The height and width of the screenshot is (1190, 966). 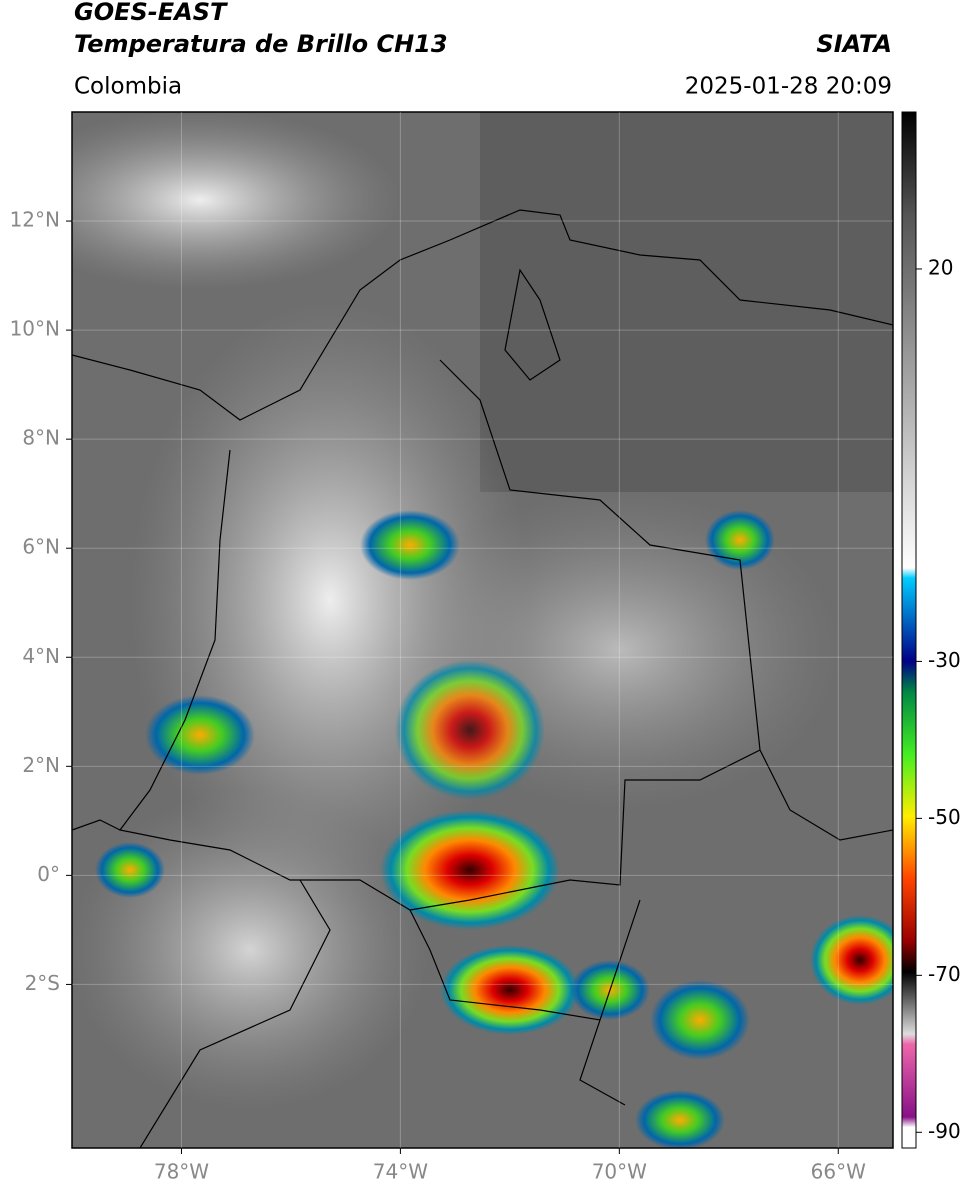 What do you see at coordinates (944, 974) in the screenshot?
I see `colorbar-label: -70` at bounding box center [944, 974].